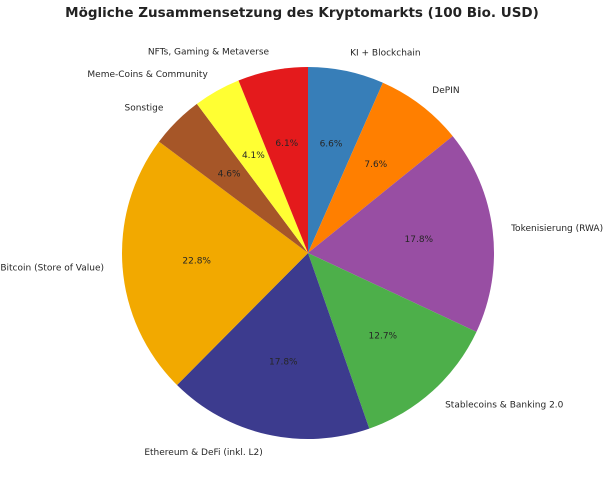 The width and height of the screenshot is (605, 493). Describe the element at coordinates (203, 453) in the screenshot. I see `slice-label-ethereum-defi-inkl-l2: Ethereum & DeFi (inkl. L2)` at that location.